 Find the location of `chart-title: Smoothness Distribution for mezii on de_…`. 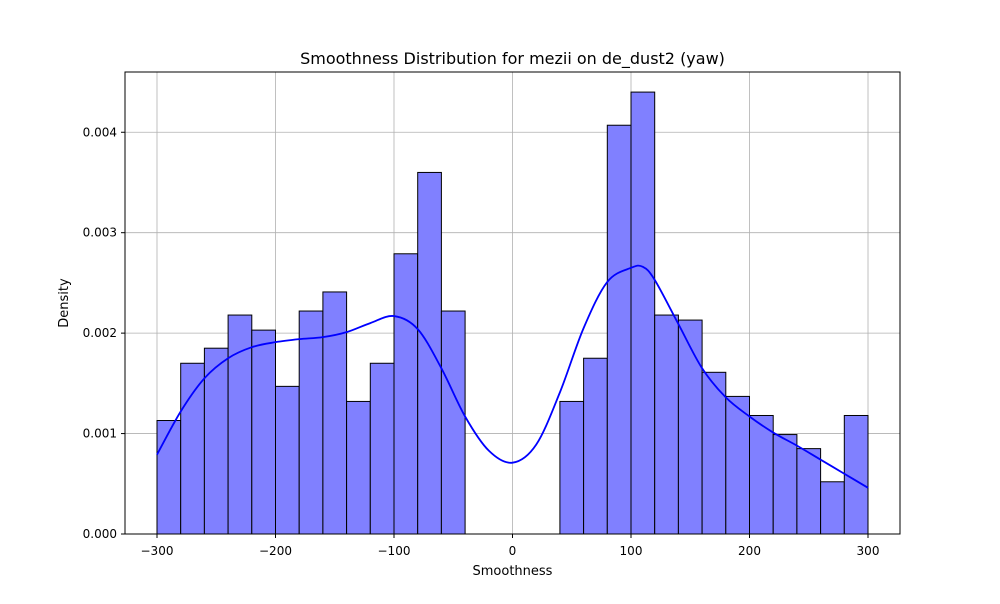

chart-title: Smoothness Distribution for mezii on de_… is located at coordinates (512, 59).